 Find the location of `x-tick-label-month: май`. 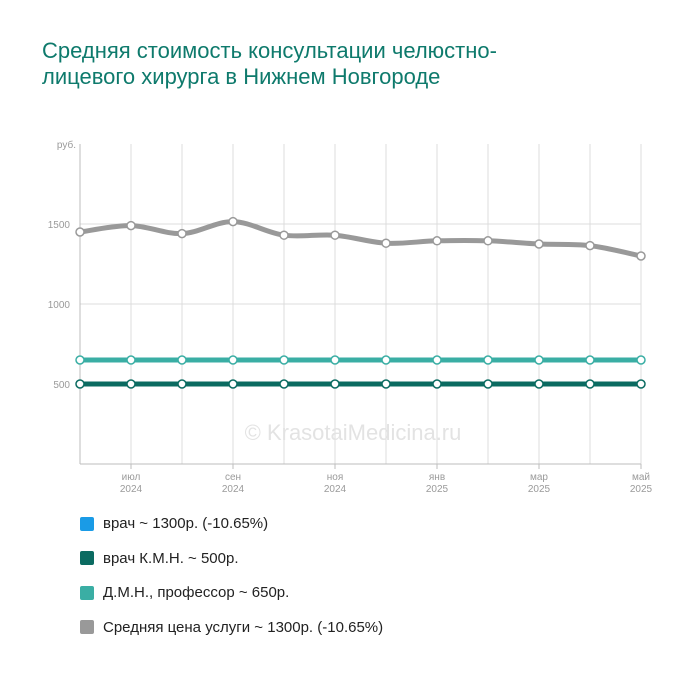

x-tick-label-month: май is located at coordinates (641, 477).